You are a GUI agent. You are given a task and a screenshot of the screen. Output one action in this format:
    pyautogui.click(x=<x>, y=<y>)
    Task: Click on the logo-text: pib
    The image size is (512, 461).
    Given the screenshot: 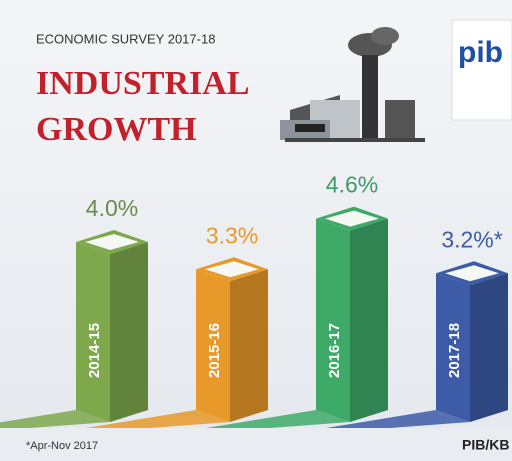 What is the action you would take?
    pyautogui.click(x=480, y=52)
    